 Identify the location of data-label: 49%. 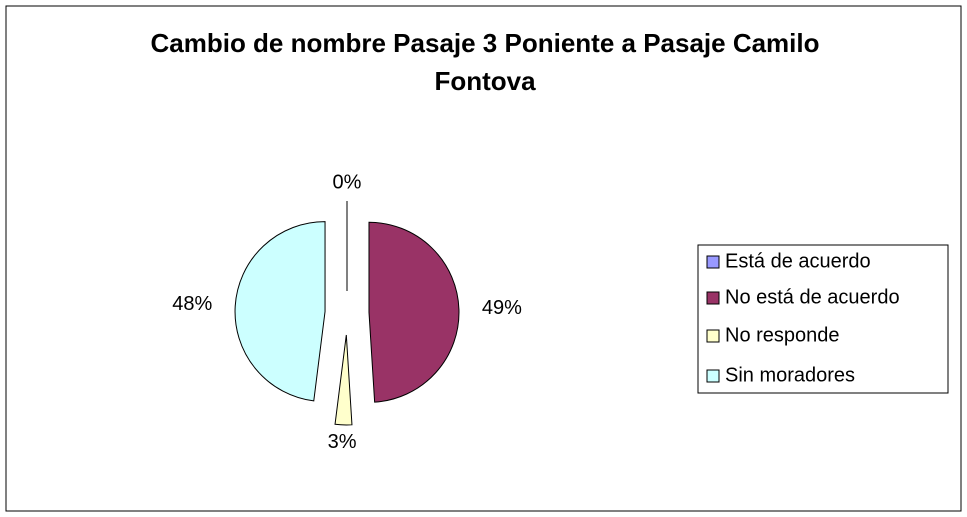
(502, 308).